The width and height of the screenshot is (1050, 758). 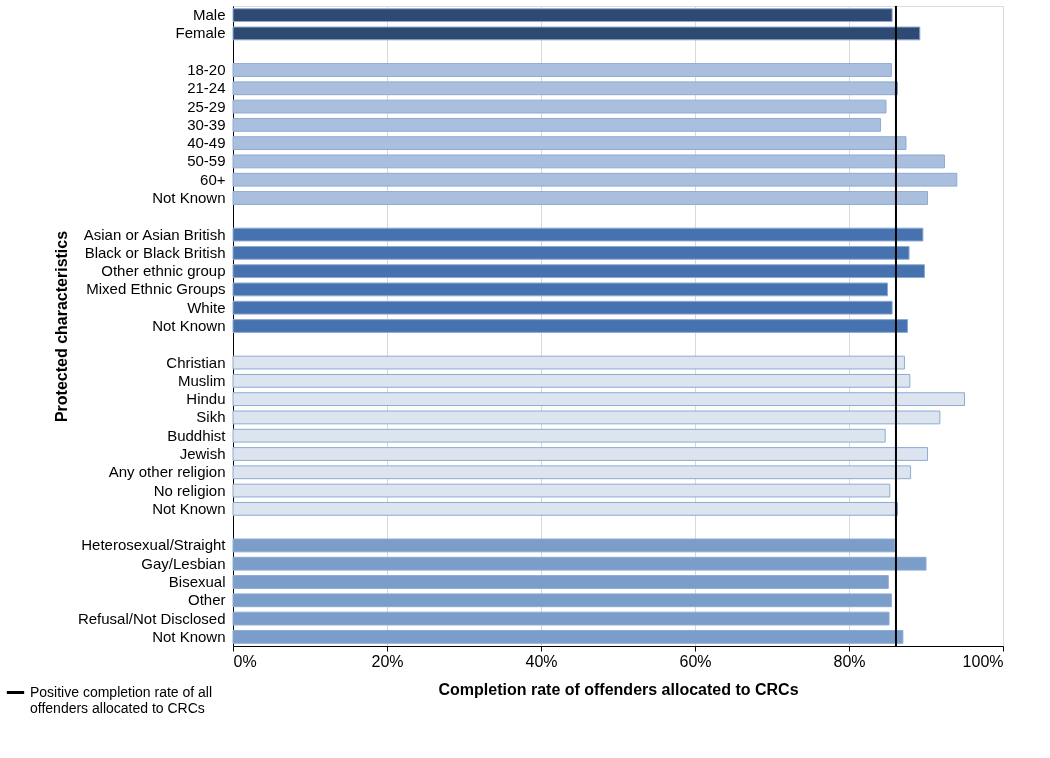 I want to click on y-tick-label: Buddhist, so click(x=197, y=435).